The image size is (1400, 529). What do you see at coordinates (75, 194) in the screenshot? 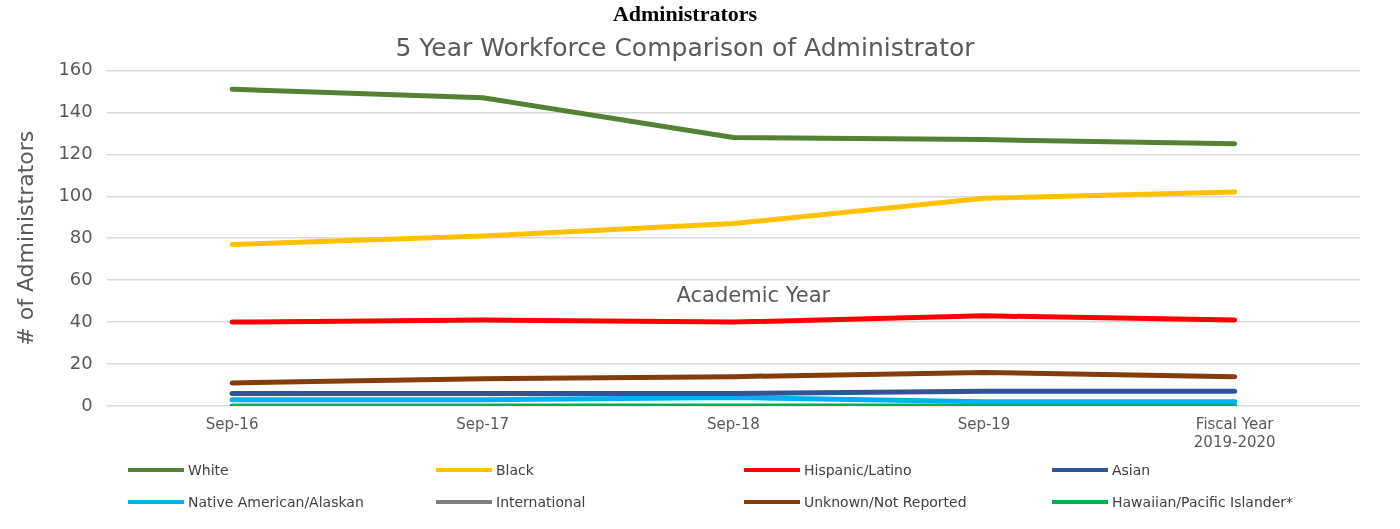
I see `y-tick-label: 100` at bounding box center [75, 194].